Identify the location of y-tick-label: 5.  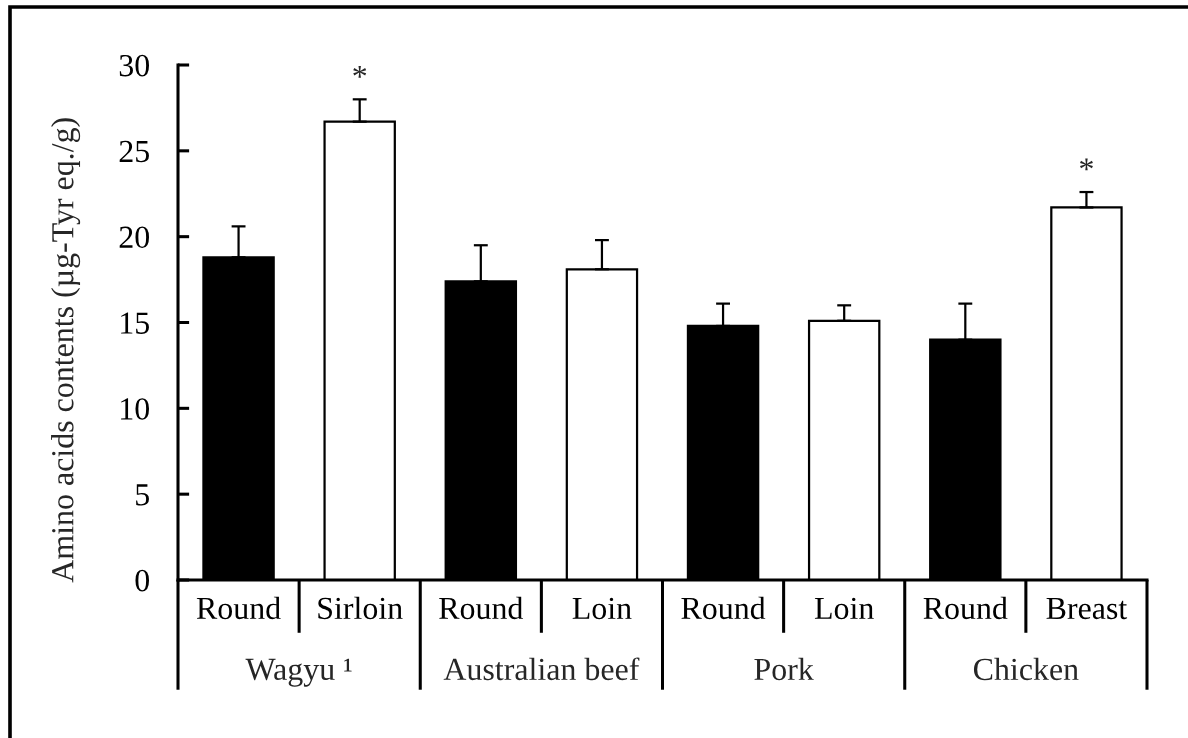
(142, 495).